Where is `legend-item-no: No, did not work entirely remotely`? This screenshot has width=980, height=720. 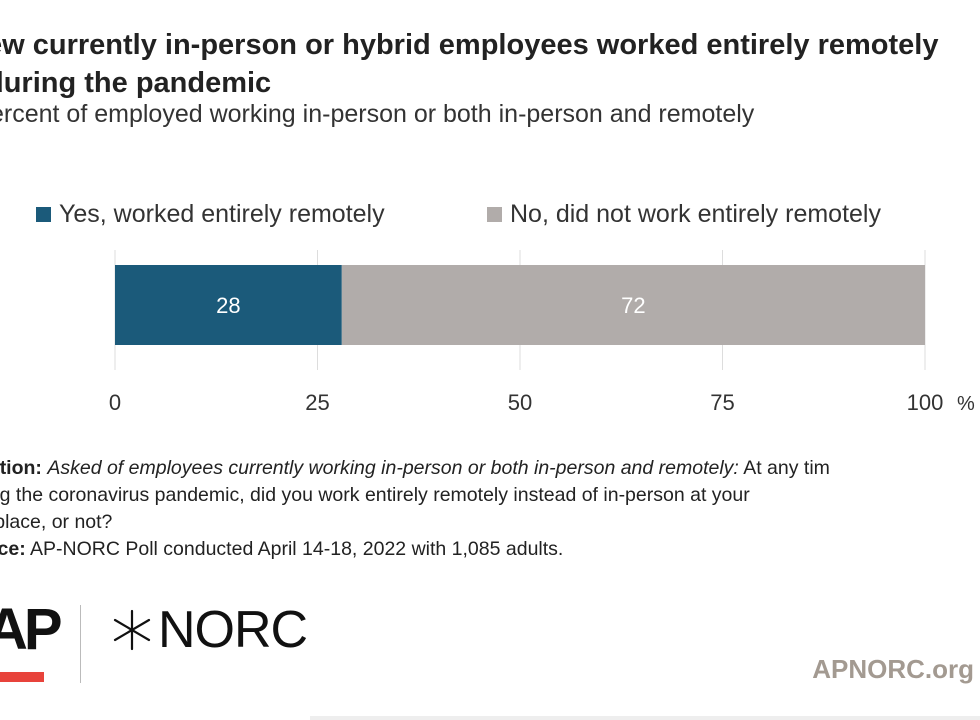
legend-item-no: No, did not work entirely remotely is located at coordinates (684, 214).